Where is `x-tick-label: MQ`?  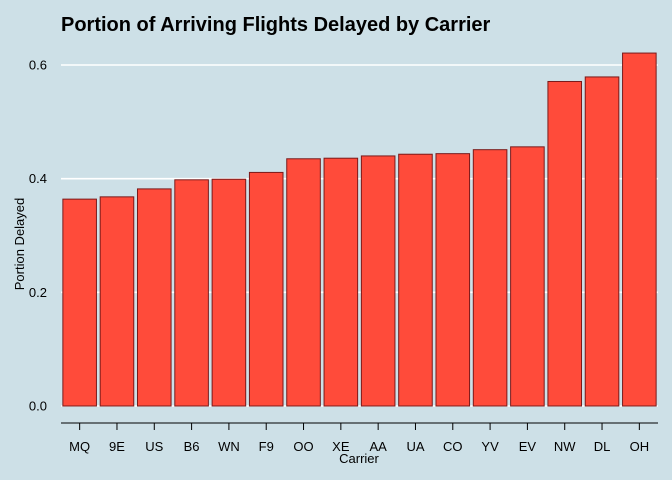
x-tick-label: MQ is located at coordinates (79, 446).